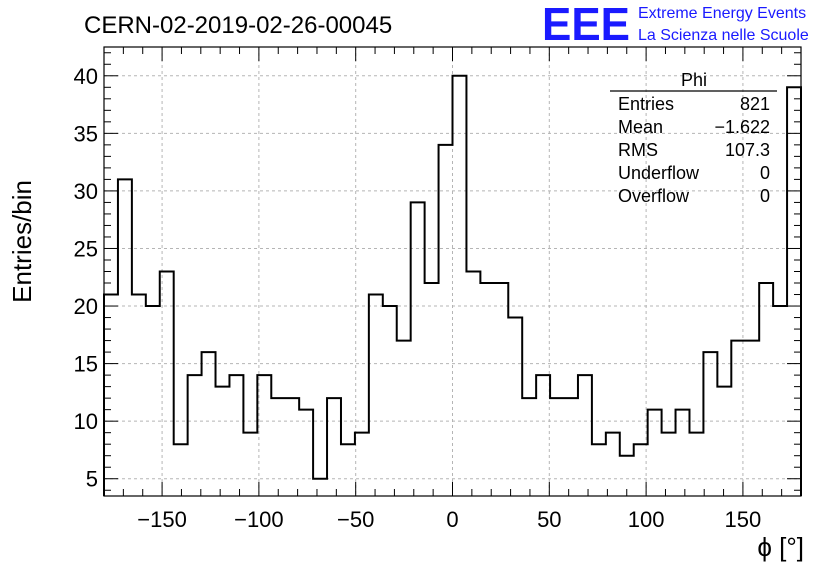  I want to click on y-tick-label: 35, so click(86, 133).